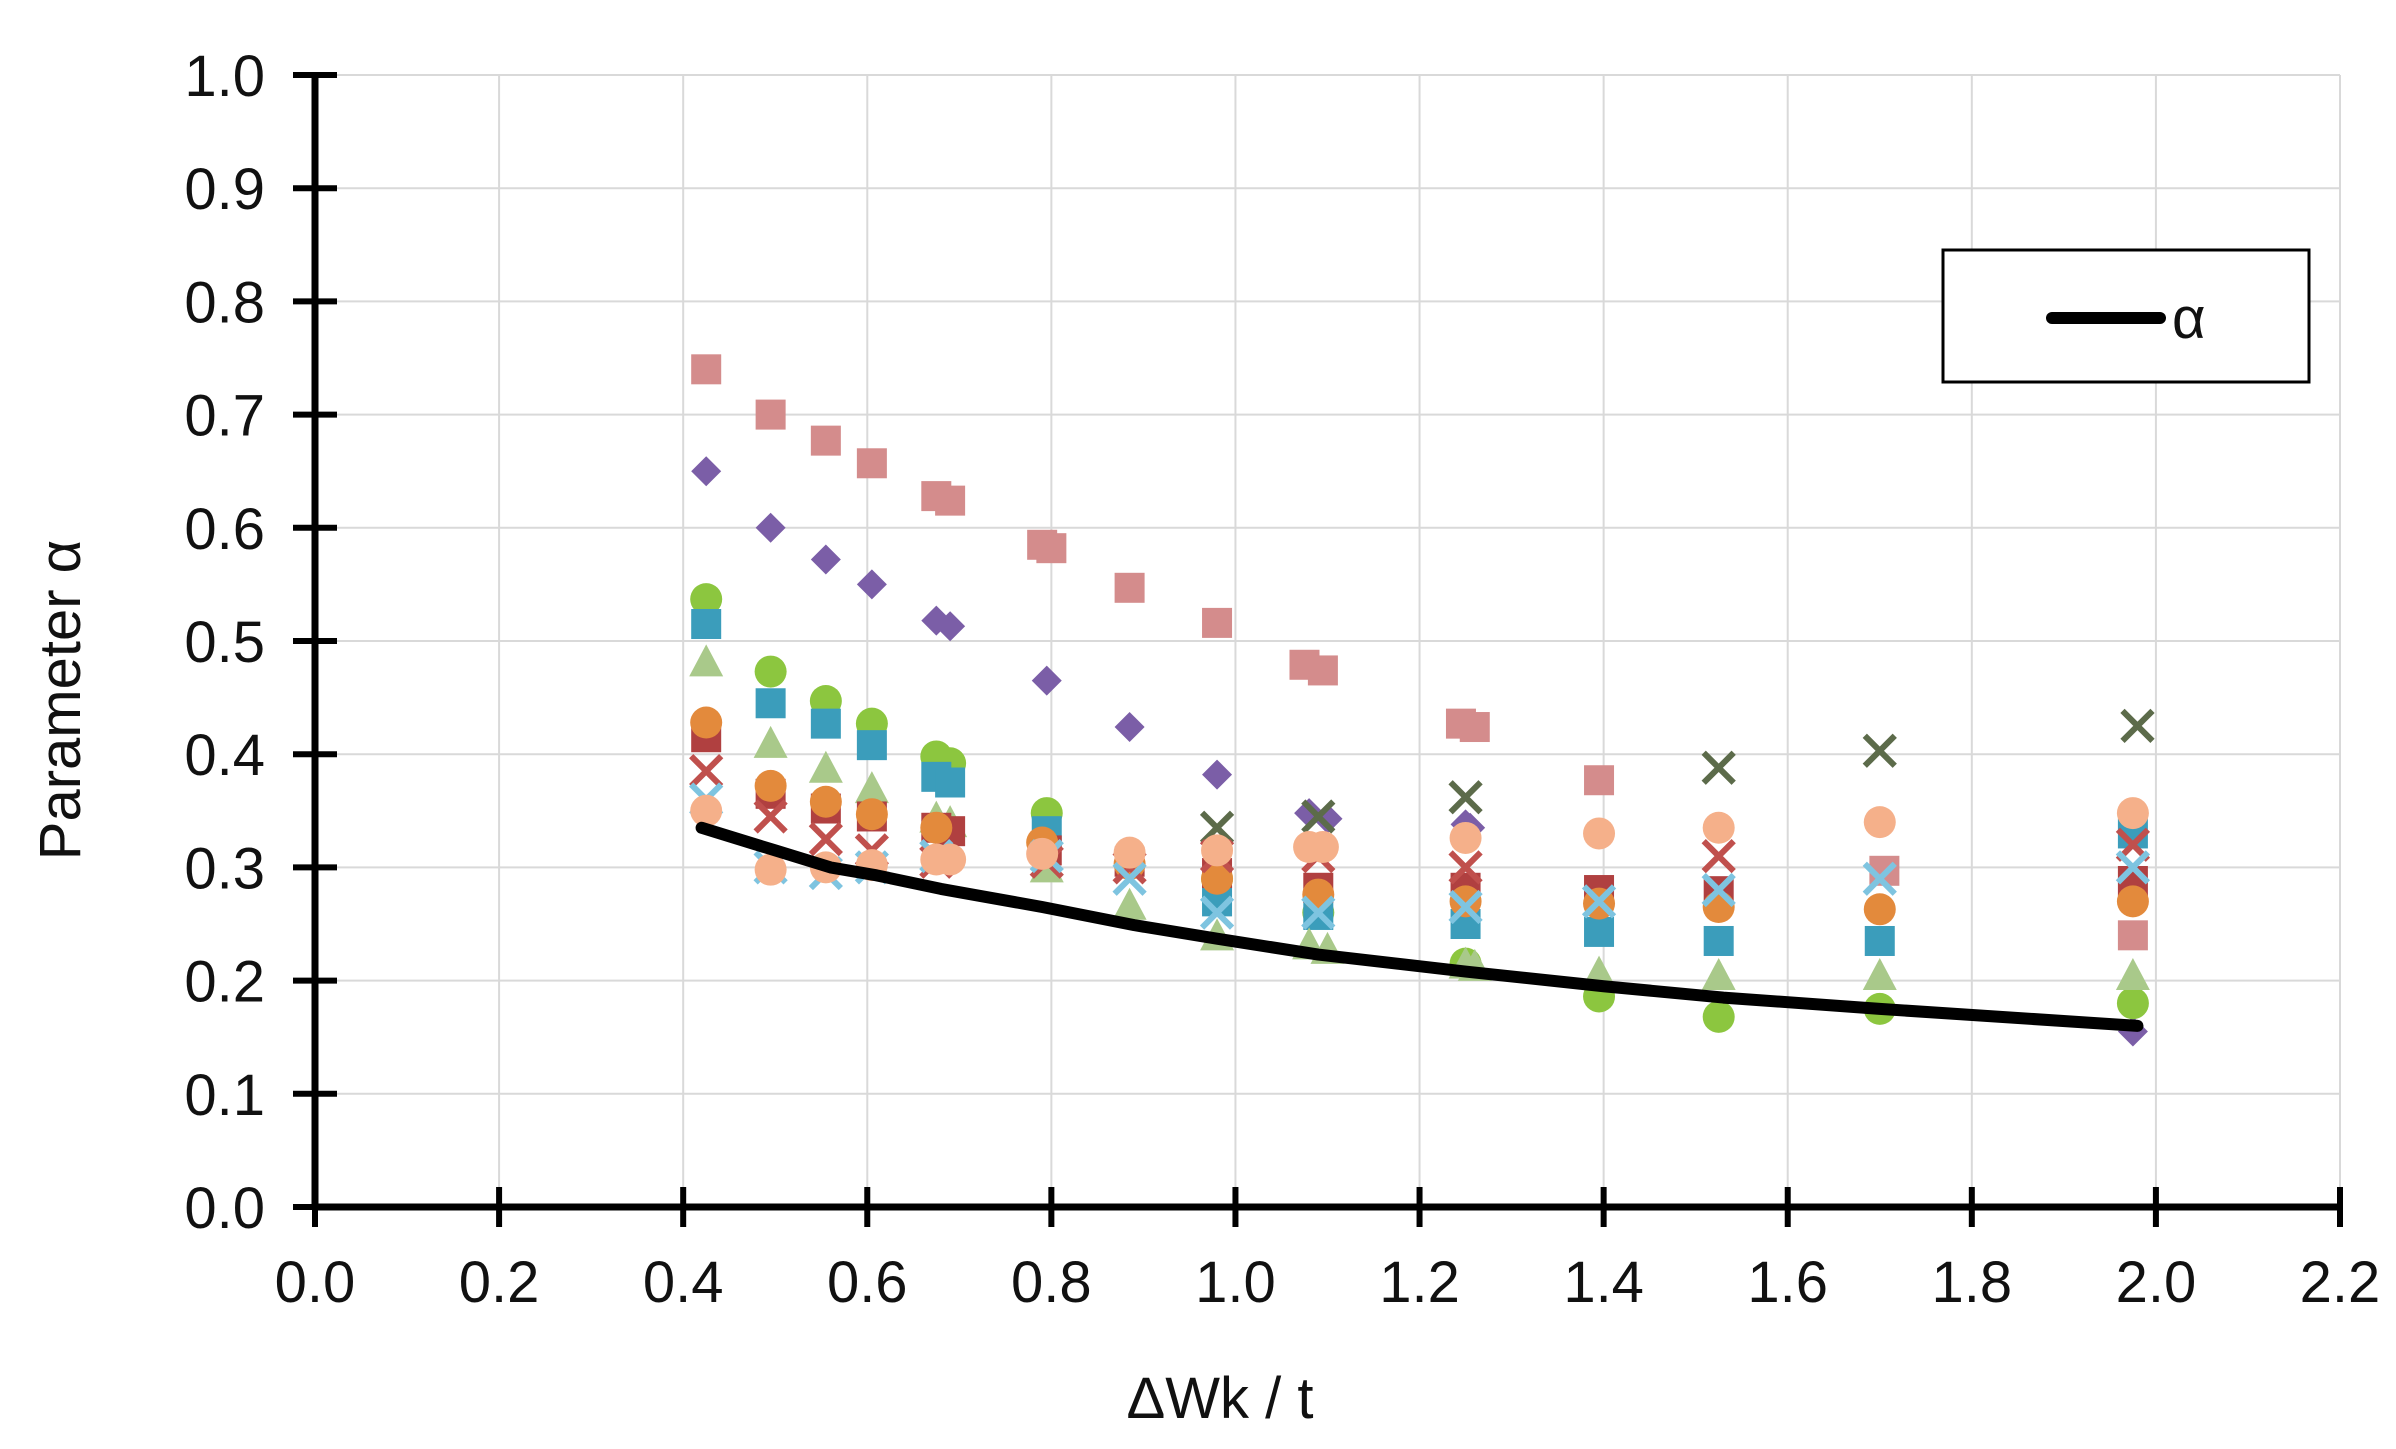 The image size is (2396, 1449). I want to click on x-tick-label: 0.2, so click(499, 1282).